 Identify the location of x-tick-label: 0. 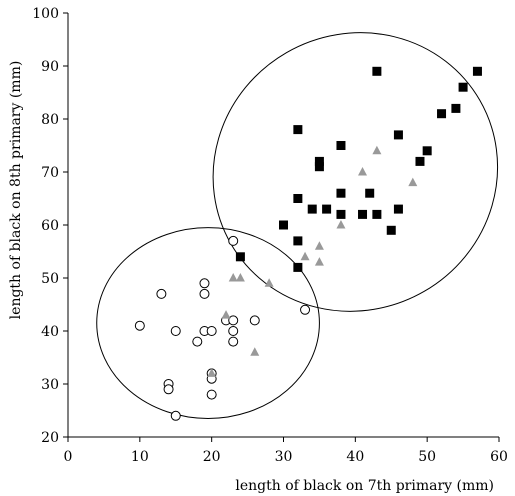
(68, 457).